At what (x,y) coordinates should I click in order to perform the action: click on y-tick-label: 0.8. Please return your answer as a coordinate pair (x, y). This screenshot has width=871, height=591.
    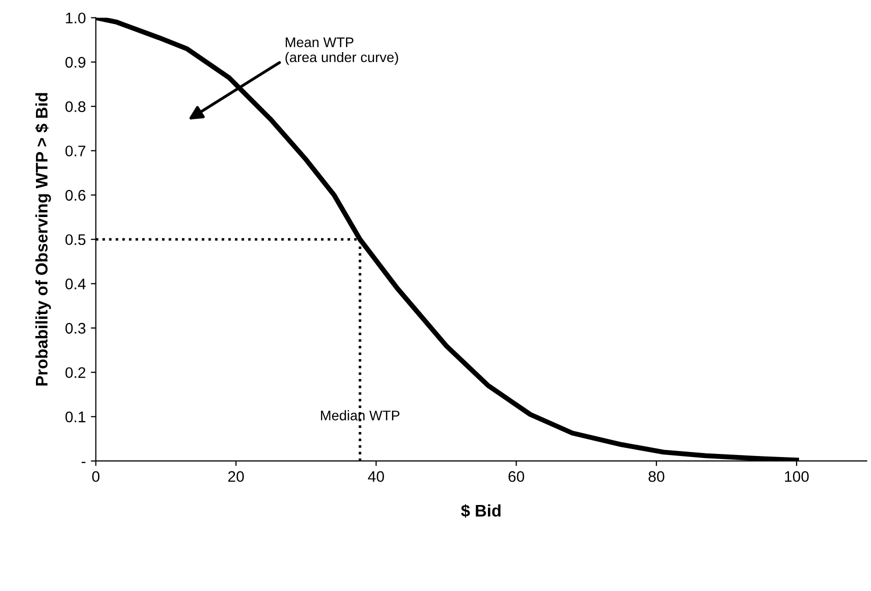
    Looking at the image, I should click on (75, 106).